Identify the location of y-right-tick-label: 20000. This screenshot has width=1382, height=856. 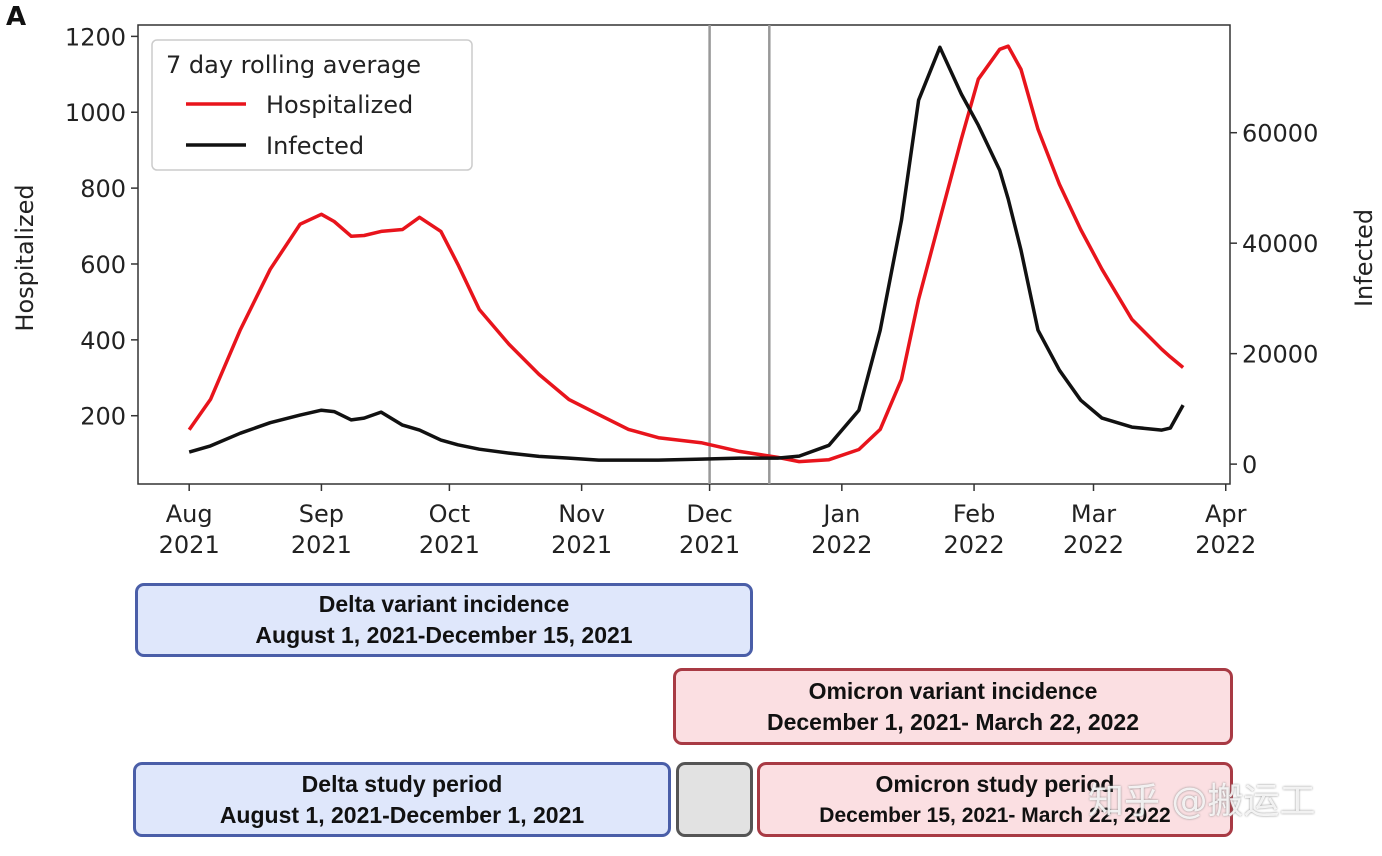
(1280, 355).